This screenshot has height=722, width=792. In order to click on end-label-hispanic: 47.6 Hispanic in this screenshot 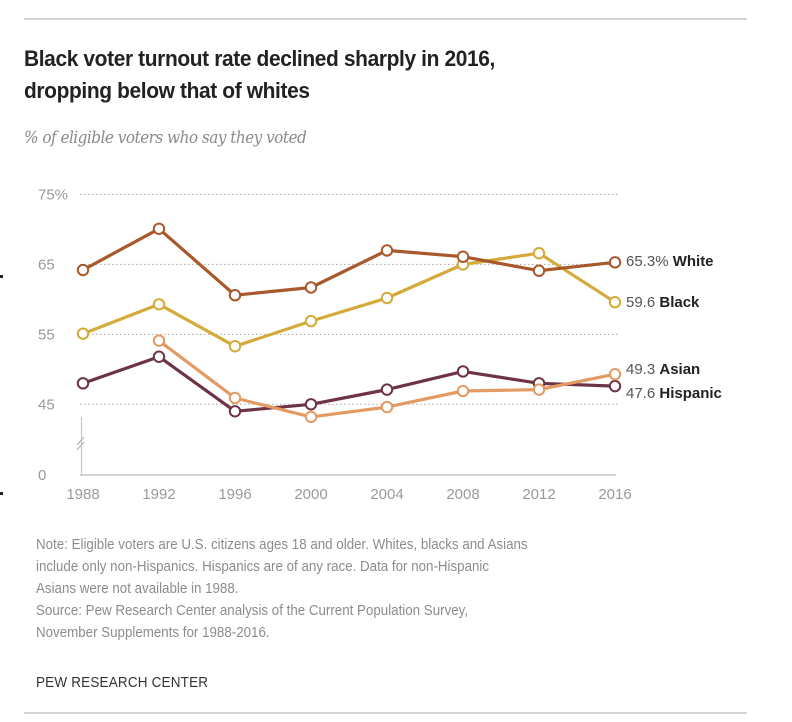, I will do `click(674, 393)`.